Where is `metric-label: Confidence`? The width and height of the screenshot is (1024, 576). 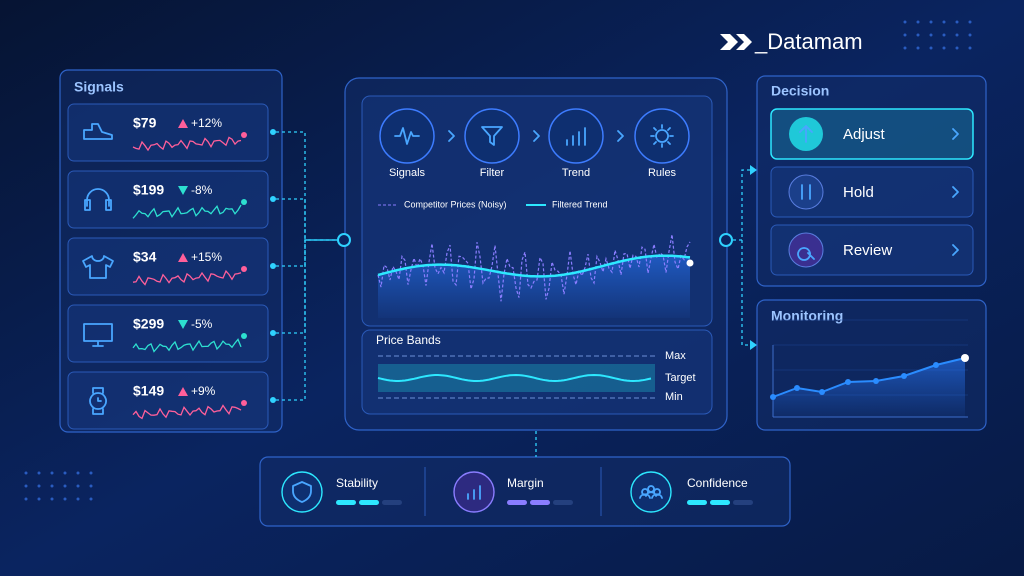 metric-label: Confidence is located at coordinates (717, 483).